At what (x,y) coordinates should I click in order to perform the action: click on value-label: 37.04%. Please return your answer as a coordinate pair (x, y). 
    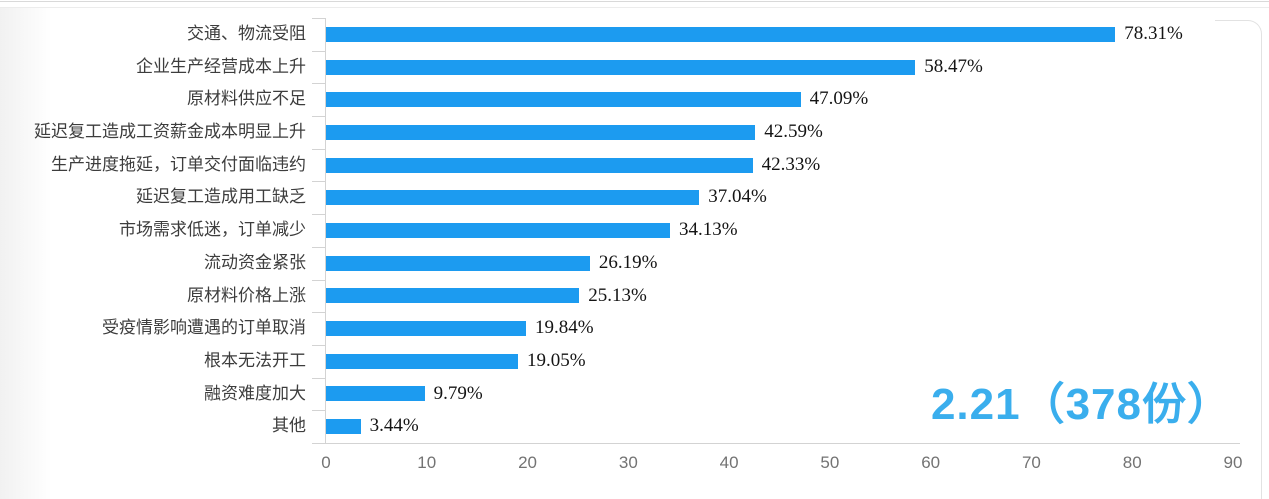
    Looking at the image, I should click on (737, 197).